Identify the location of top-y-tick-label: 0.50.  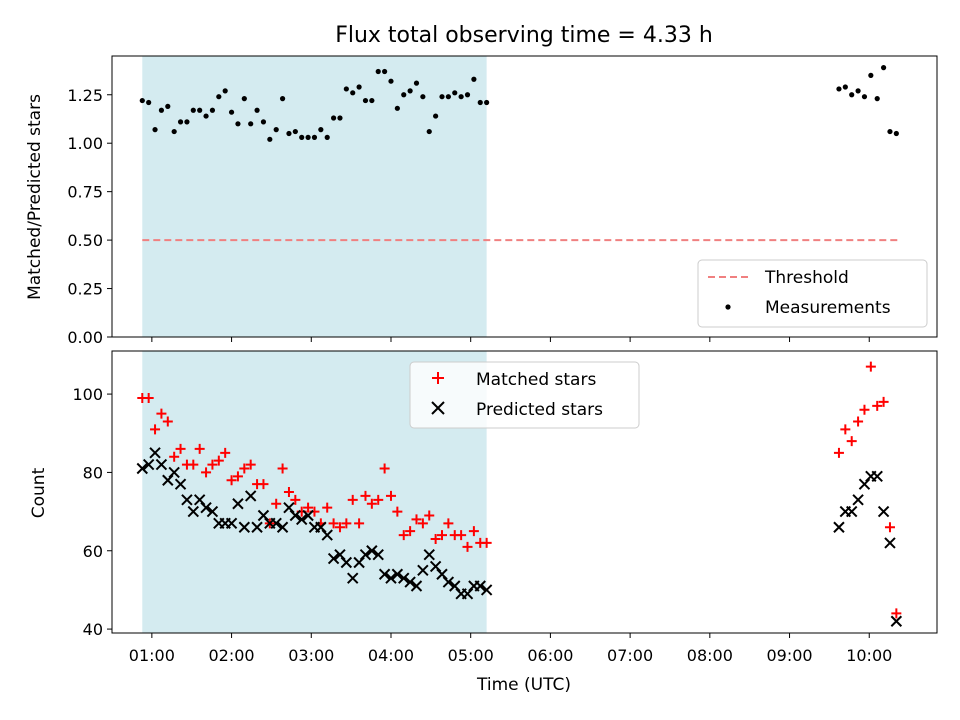
(85, 240).